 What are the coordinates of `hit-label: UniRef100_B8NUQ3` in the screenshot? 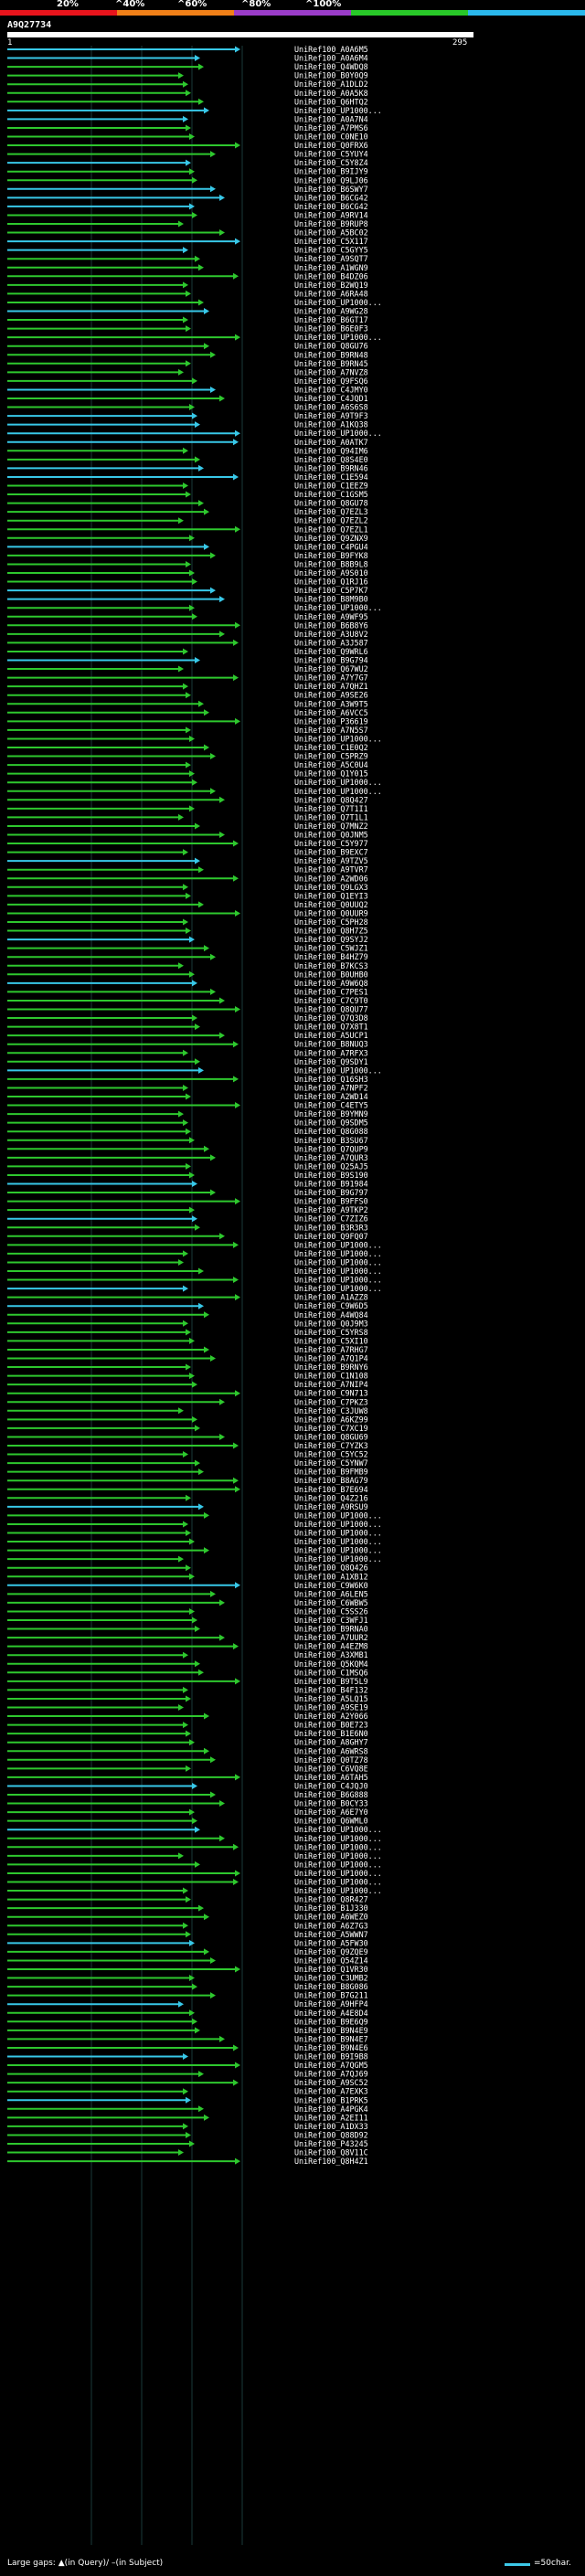 It's located at (331, 1044).